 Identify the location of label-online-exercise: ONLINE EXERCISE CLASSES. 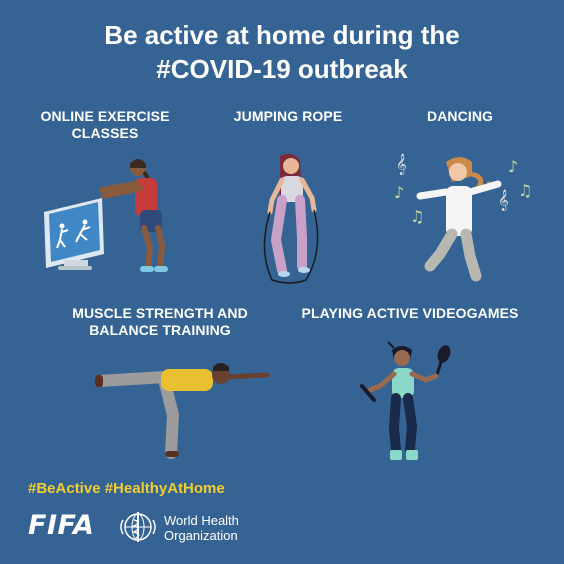
(105, 124).